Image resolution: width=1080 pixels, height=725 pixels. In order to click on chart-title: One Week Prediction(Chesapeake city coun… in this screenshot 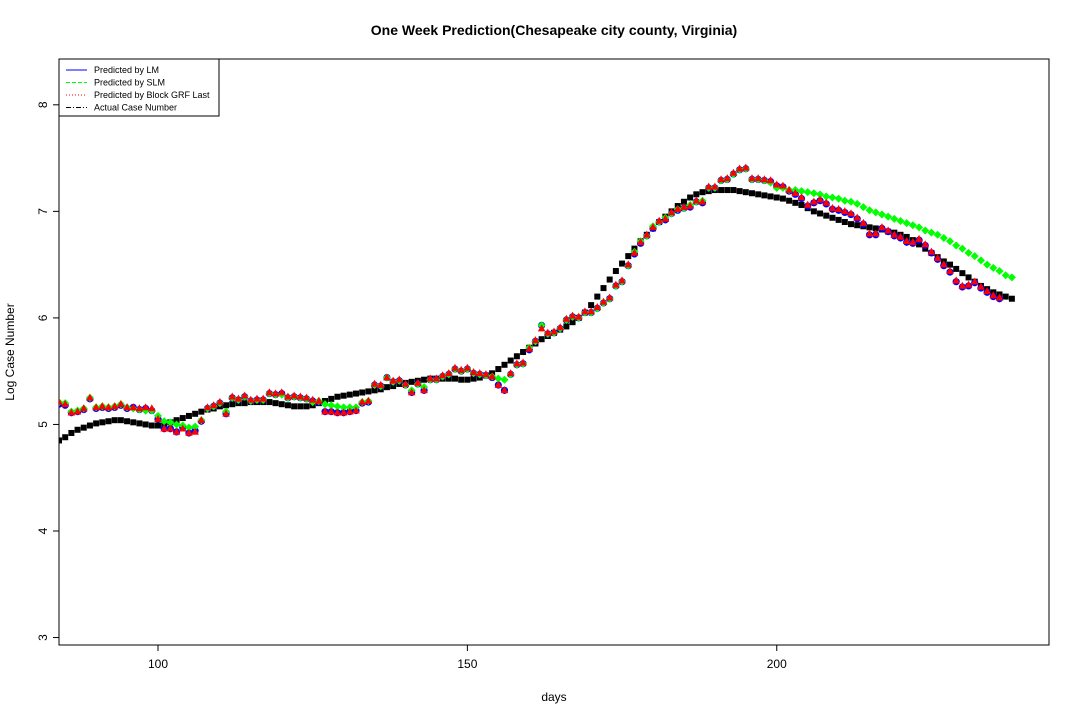, I will do `click(554, 30)`.